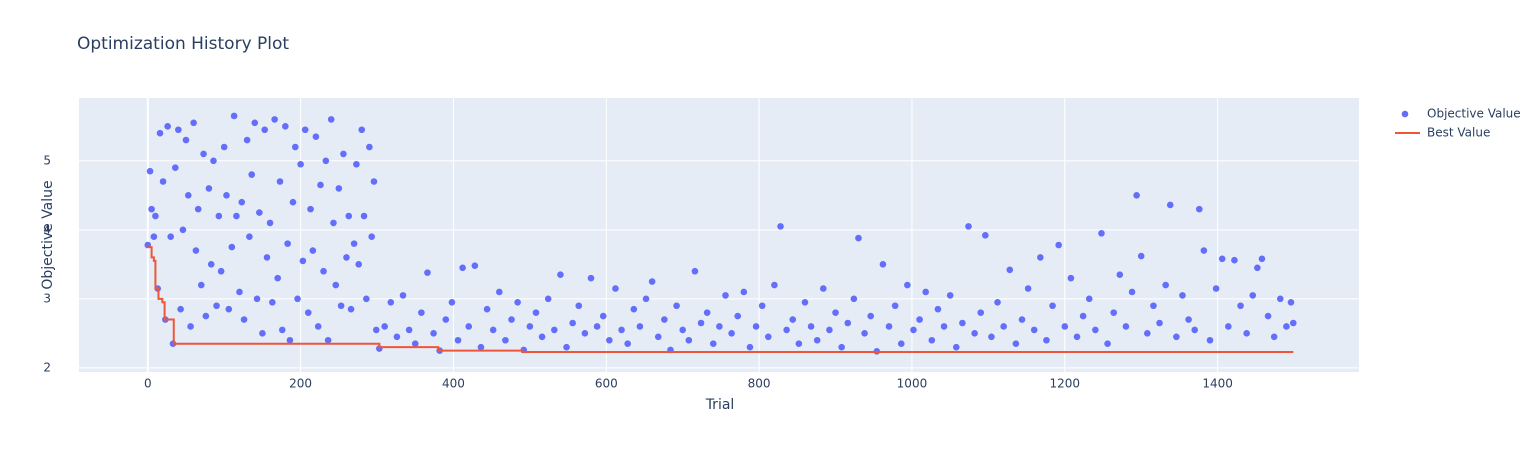 This screenshot has width=1538, height=450. Describe the element at coordinates (1474, 114) in the screenshot. I see `legend-label: Objective Value` at that location.